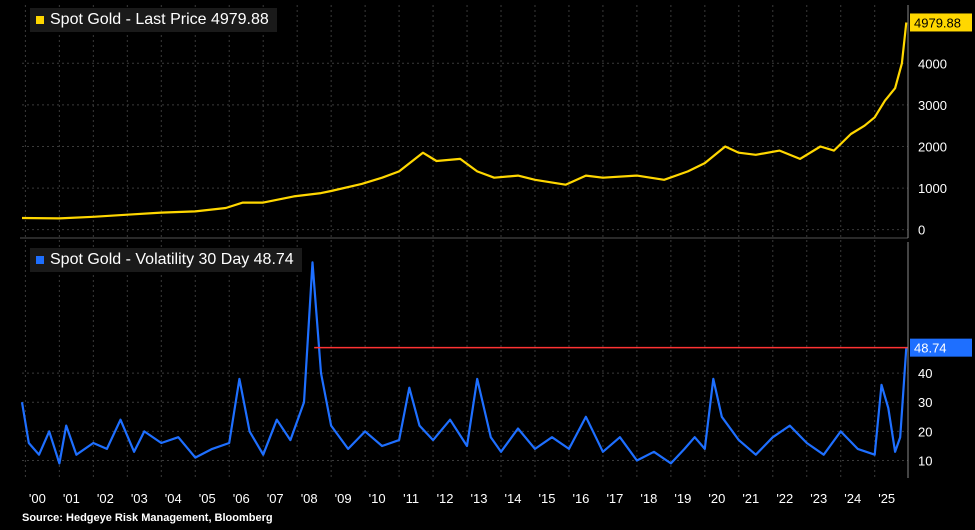 The width and height of the screenshot is (975, 530). I want to click on gold-last-value-badge, so click(941, 22).